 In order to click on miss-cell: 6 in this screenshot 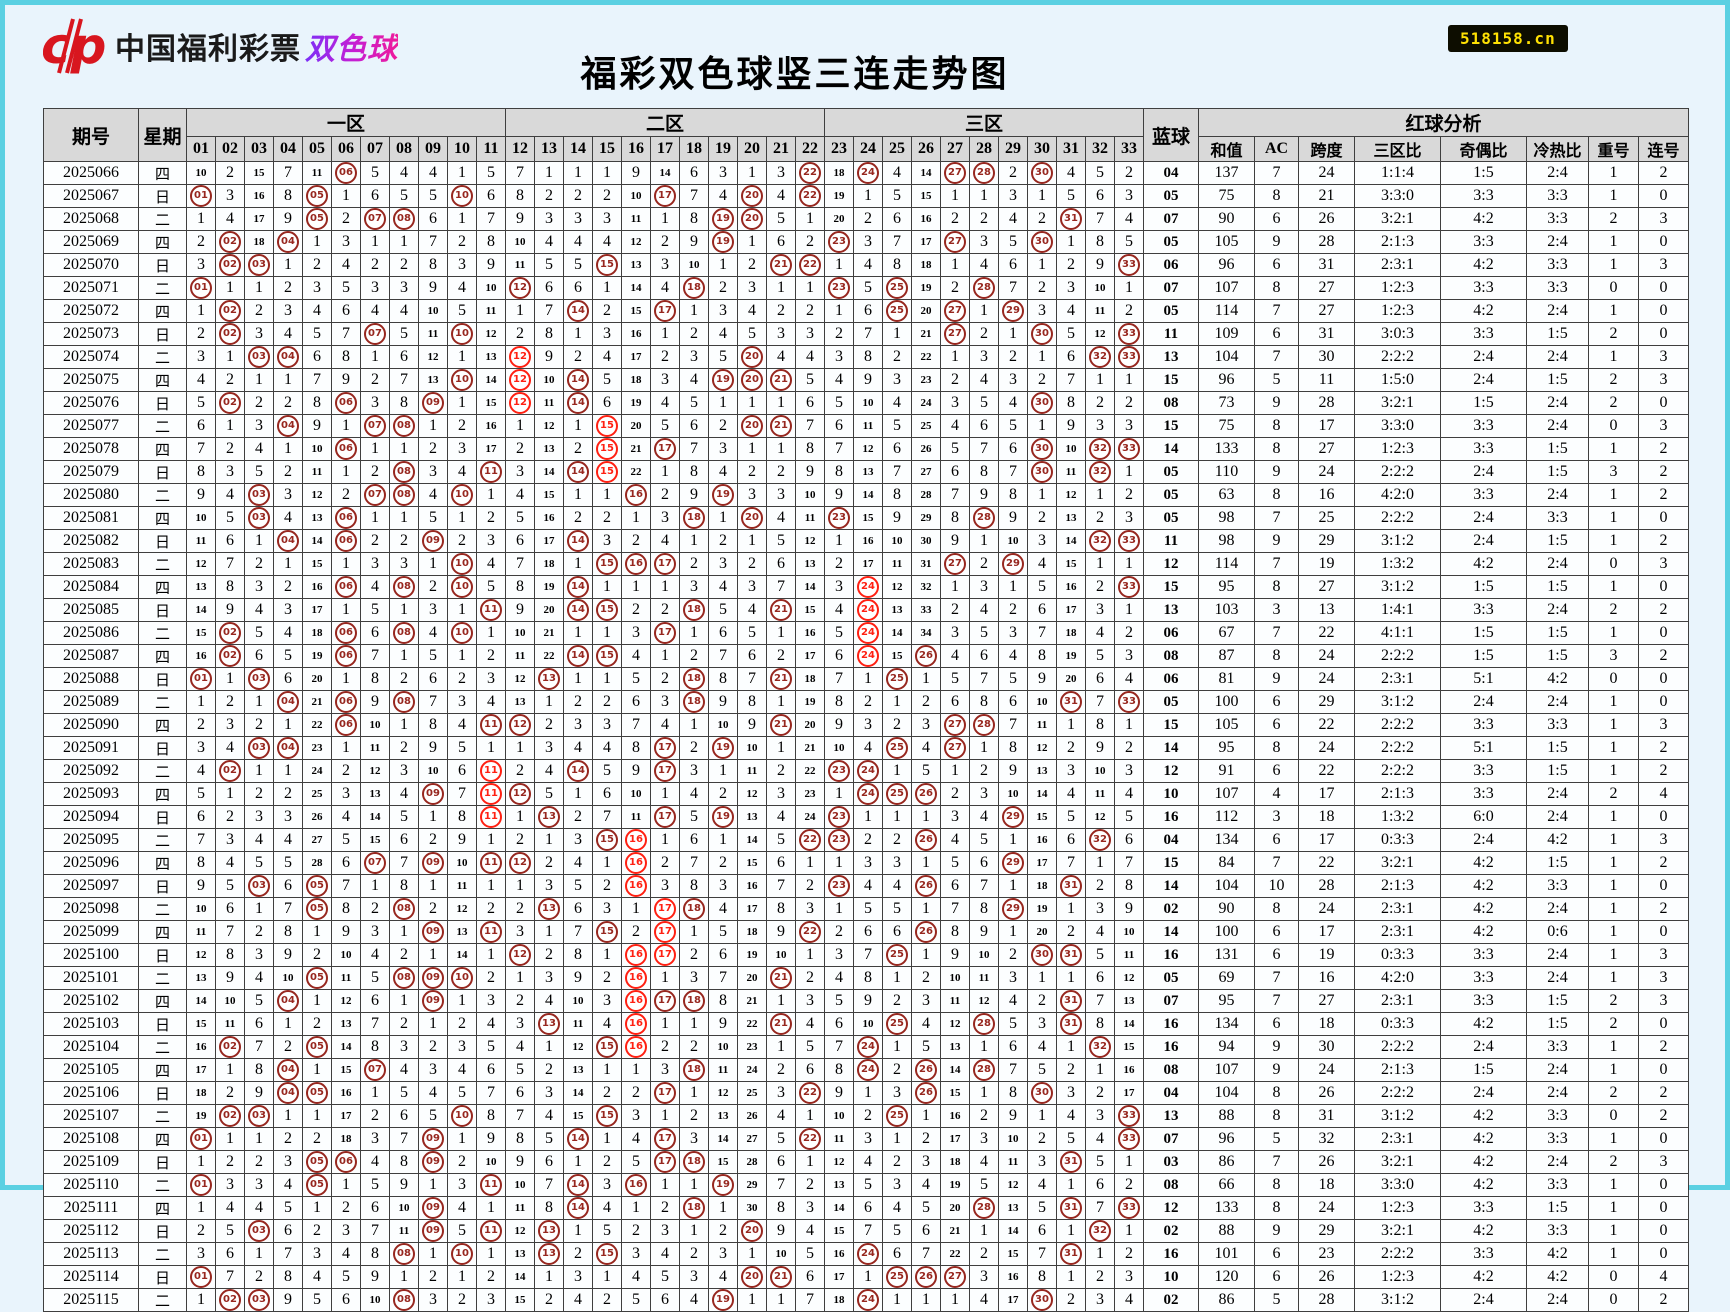, I will do `click(549, 288)`.